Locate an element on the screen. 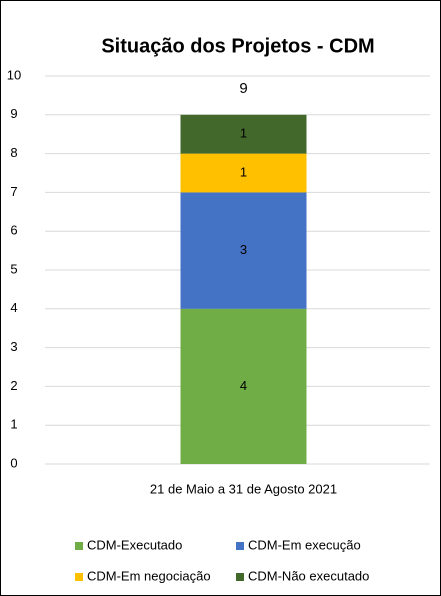  y-tick-label: 3 is located at coordinates (13, 346).